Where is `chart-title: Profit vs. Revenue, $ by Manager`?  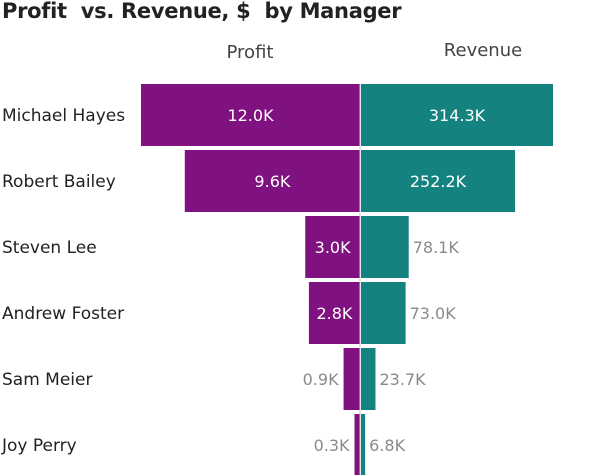
chart-title: Profit vs. Revenue, $ by Manager is located at coordinates (202, 11).